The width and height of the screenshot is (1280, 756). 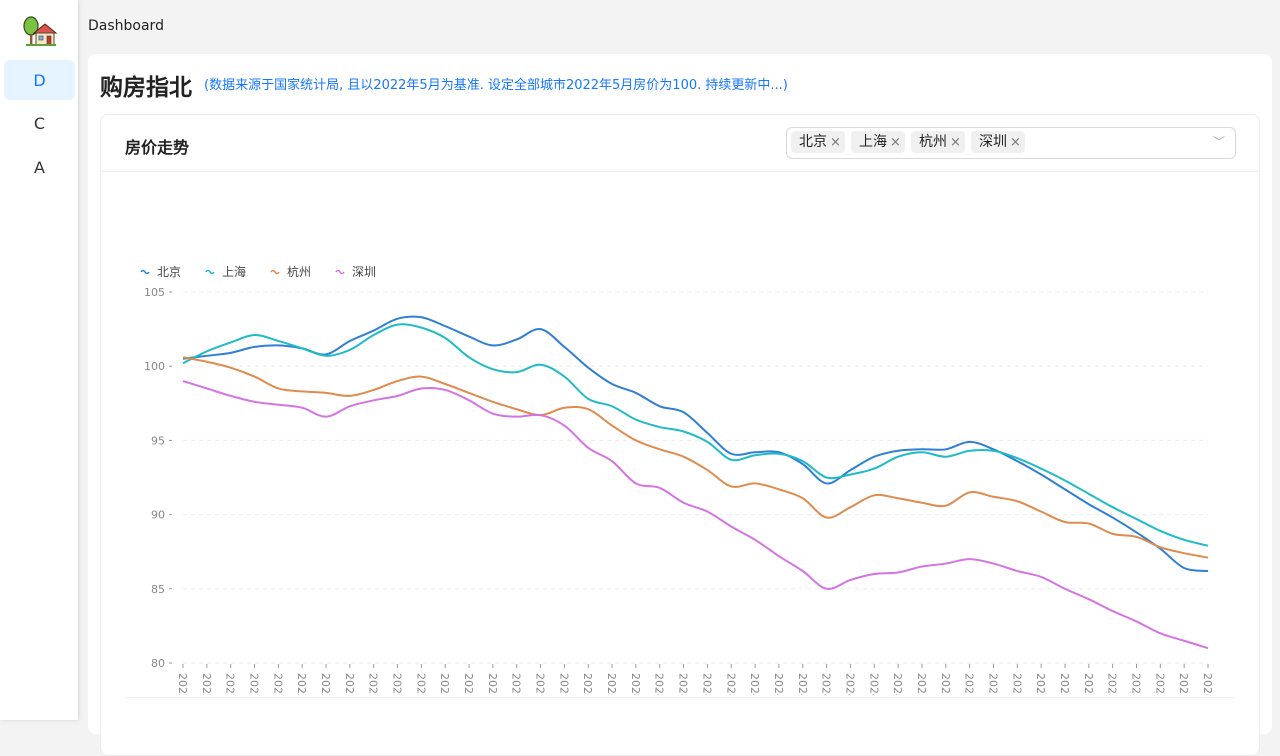 I want to click on x-tick-label: 202210, so click(x=277, y=684).